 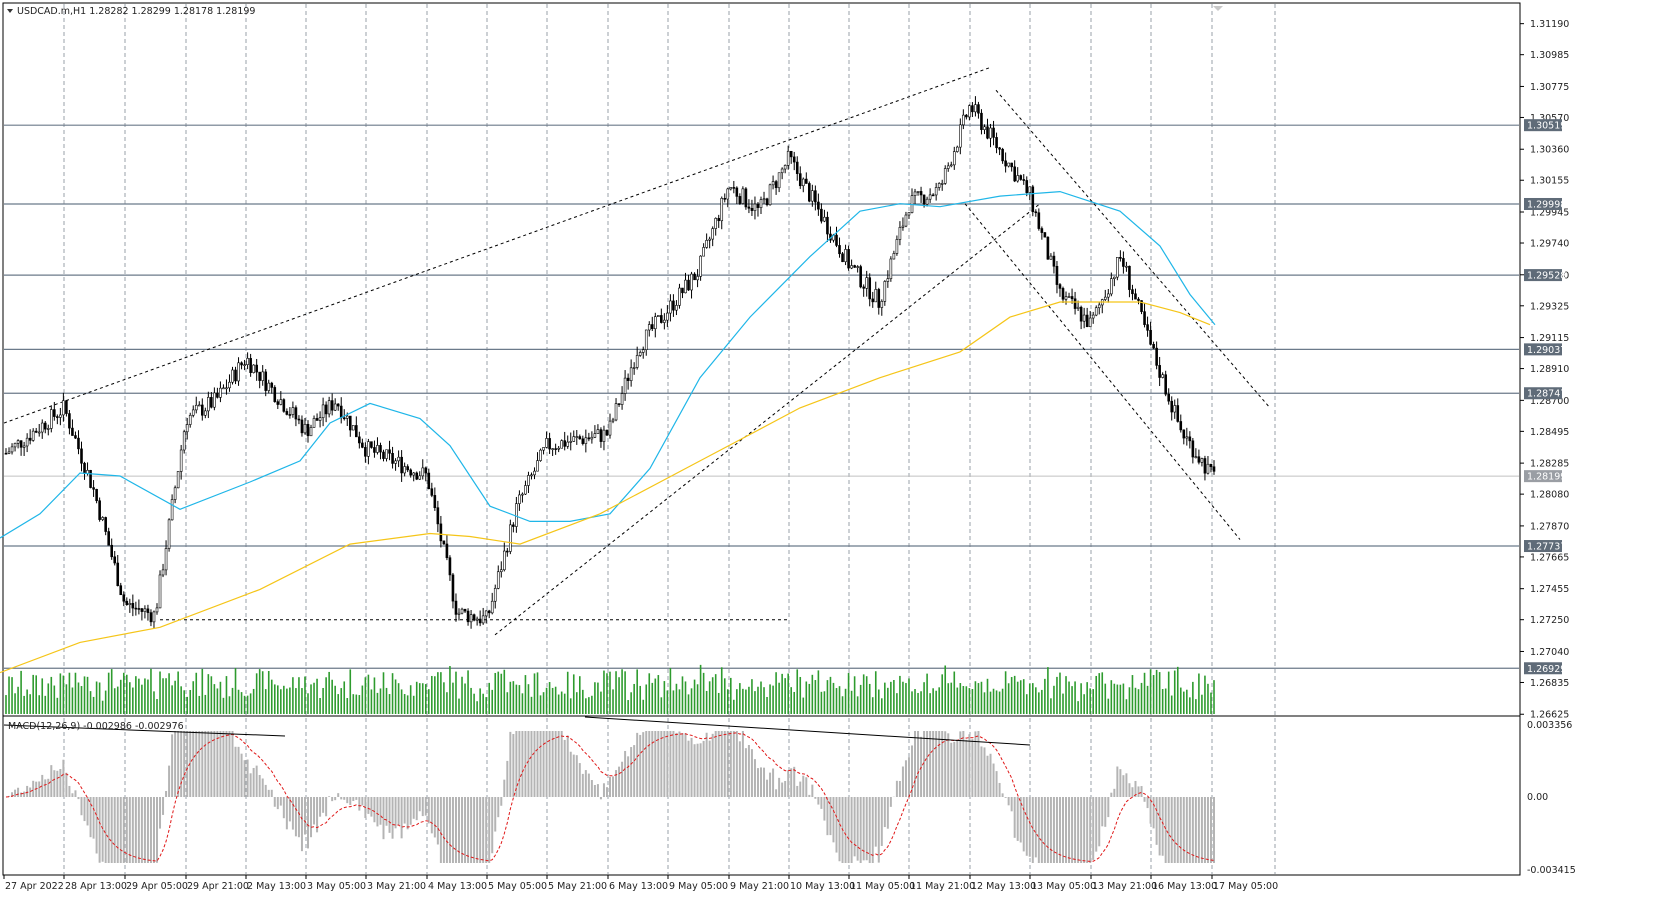 What do you see at coordinates (10, 11) in the screenshot?
I see `dropdown-arrow-icon` at bounding box center [10, 11].